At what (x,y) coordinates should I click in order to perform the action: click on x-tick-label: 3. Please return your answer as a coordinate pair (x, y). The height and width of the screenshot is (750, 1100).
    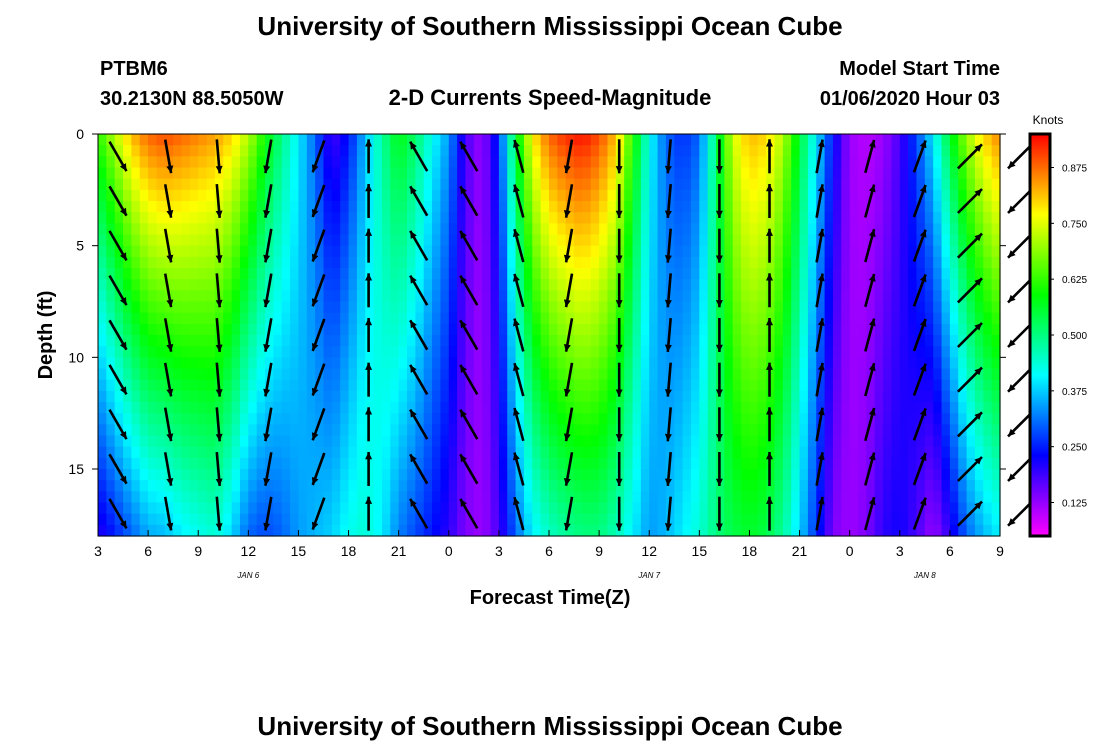
    Looking at the image, I should click on (98, 551).